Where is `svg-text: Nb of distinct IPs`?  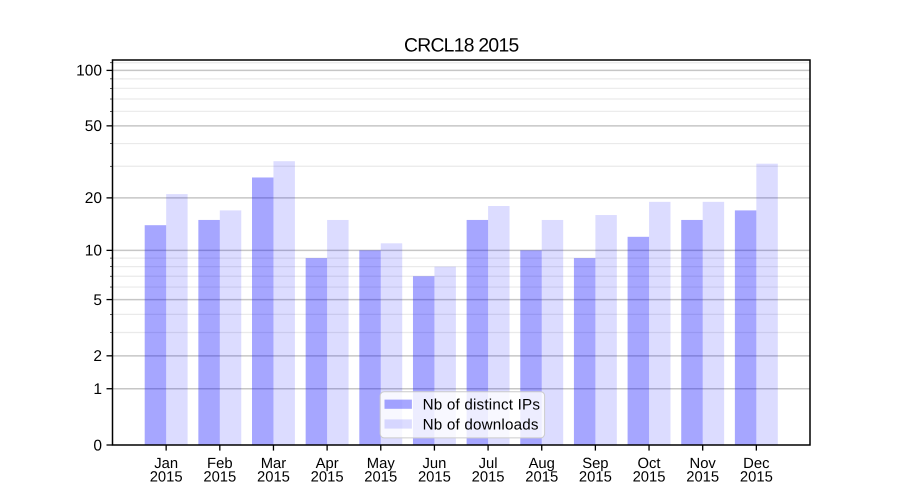
svg-text: Nb of distinct IPs is located at coordinates (482, 405).